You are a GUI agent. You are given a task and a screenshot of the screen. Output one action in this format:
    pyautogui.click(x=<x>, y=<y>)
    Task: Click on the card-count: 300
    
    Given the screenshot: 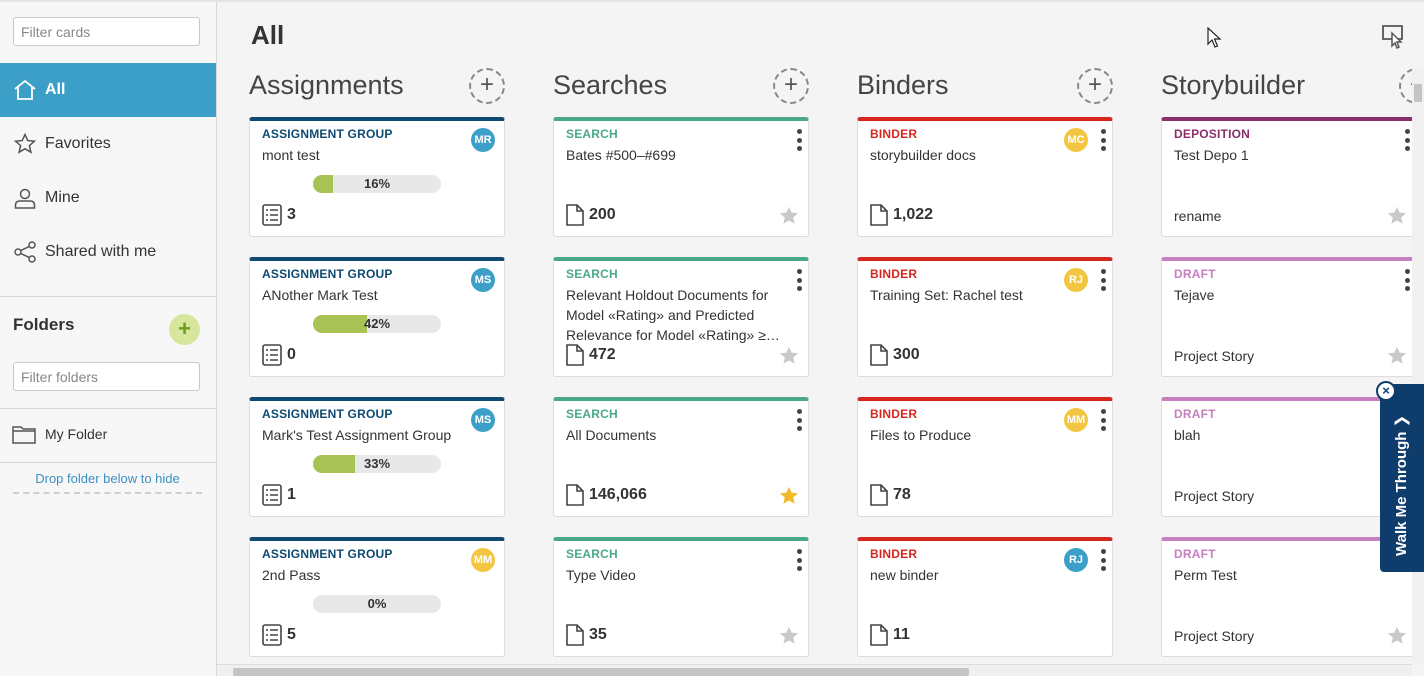 What is the action you would take?
    pyautogui.click(x=895, y=355)
    